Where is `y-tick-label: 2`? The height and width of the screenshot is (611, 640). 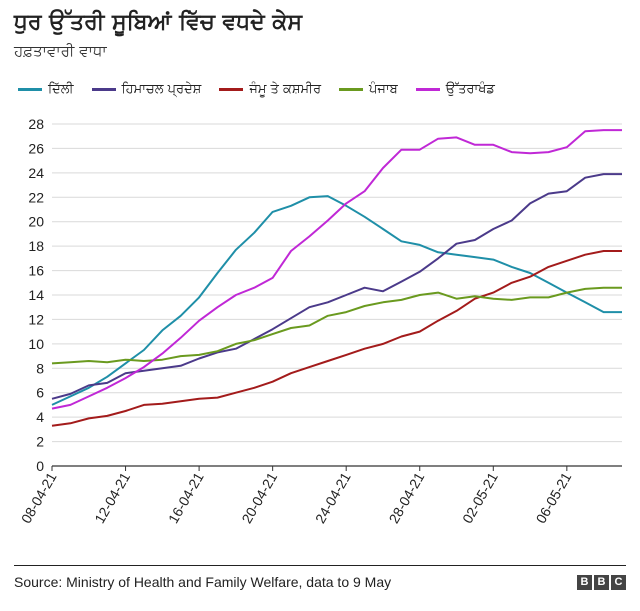 y-tick-label: 2 is located at coordinates (40, 442).